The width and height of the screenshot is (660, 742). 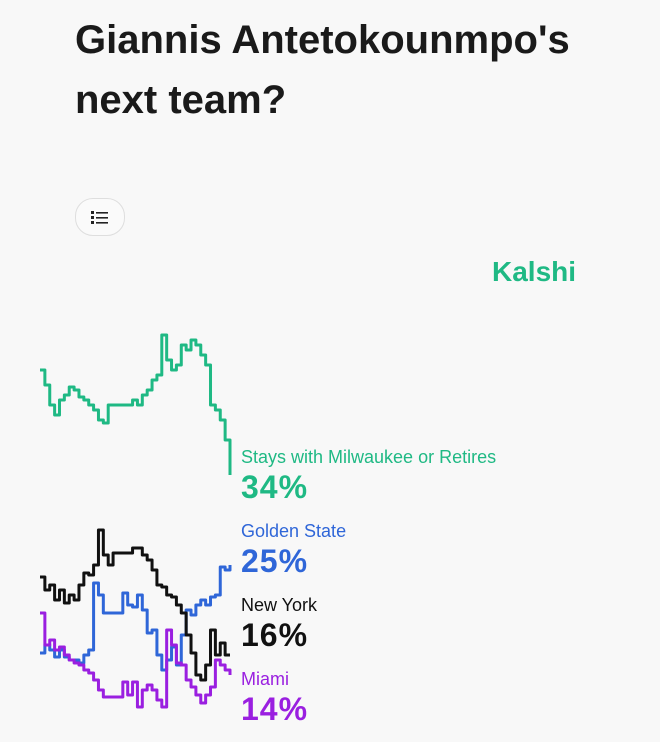 What do you see at coordinates (279, 605) in the screenshot?
I see `series-name-label: New York` at bounding box center [279, 605].